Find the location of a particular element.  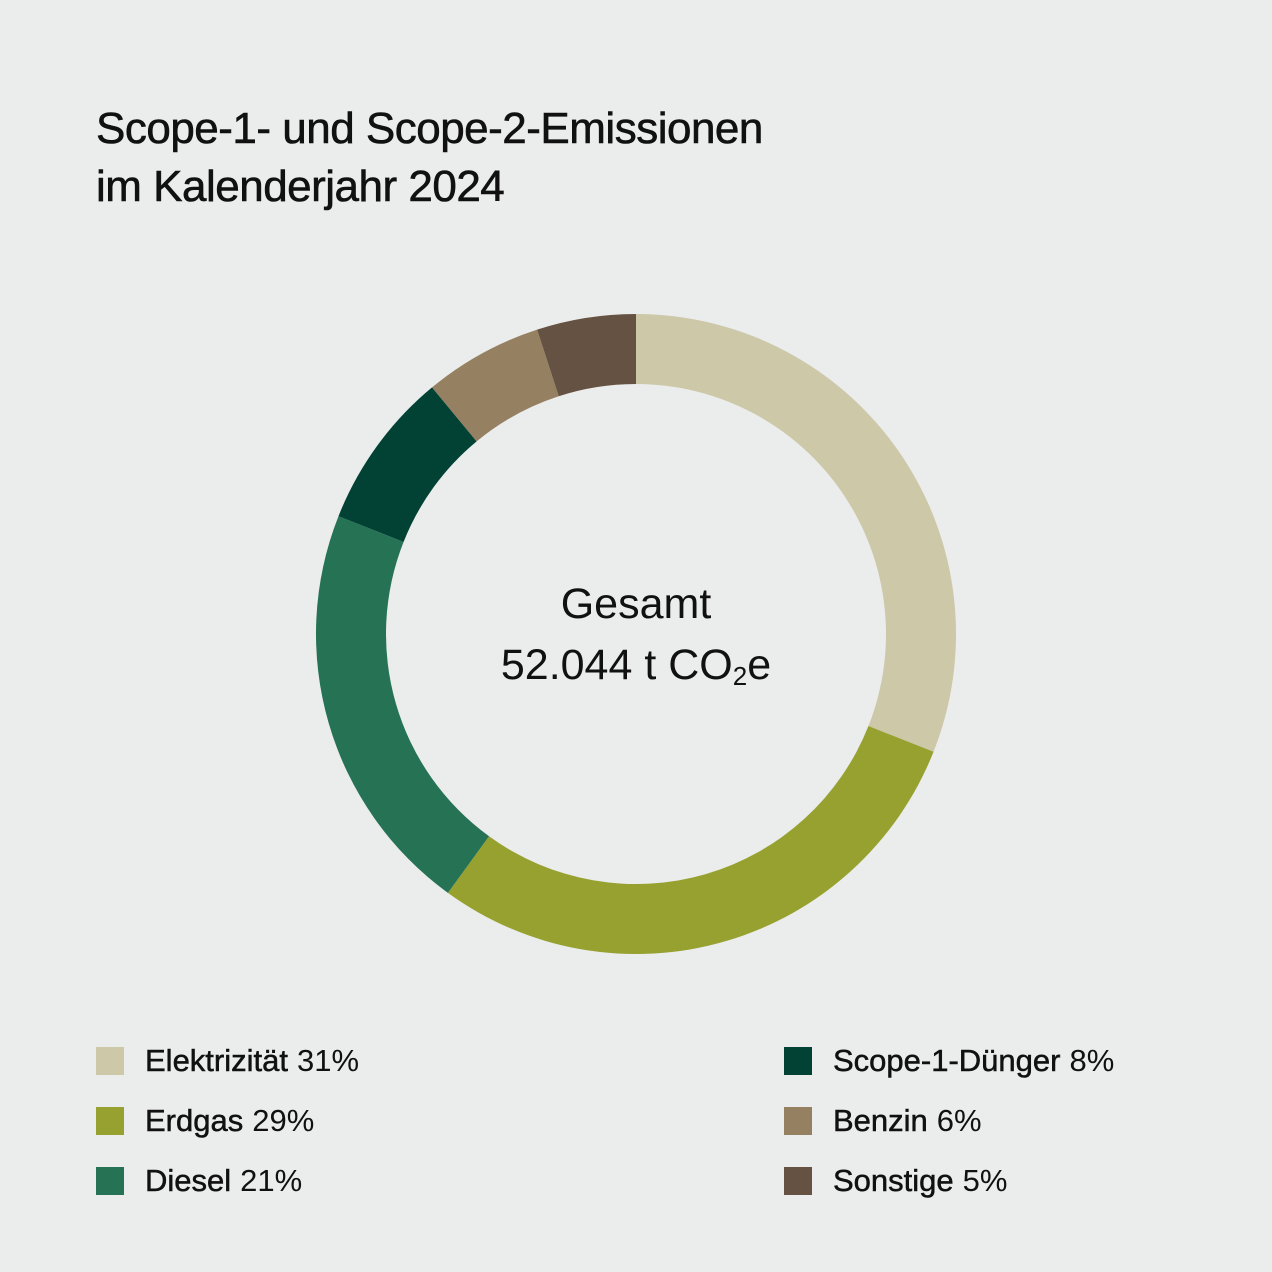

donut-slice-elektrizitaet is located at coordinates (796, 533).